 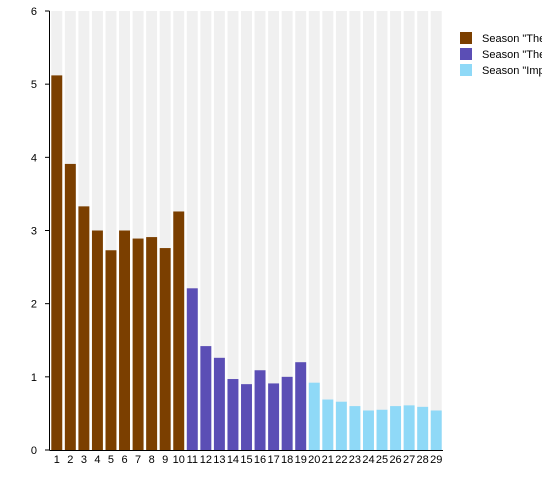 What do you see at coordinates (206, 460) in the screenshot?
I see `x-tick-label: 12` at bounding box center [206, 460].